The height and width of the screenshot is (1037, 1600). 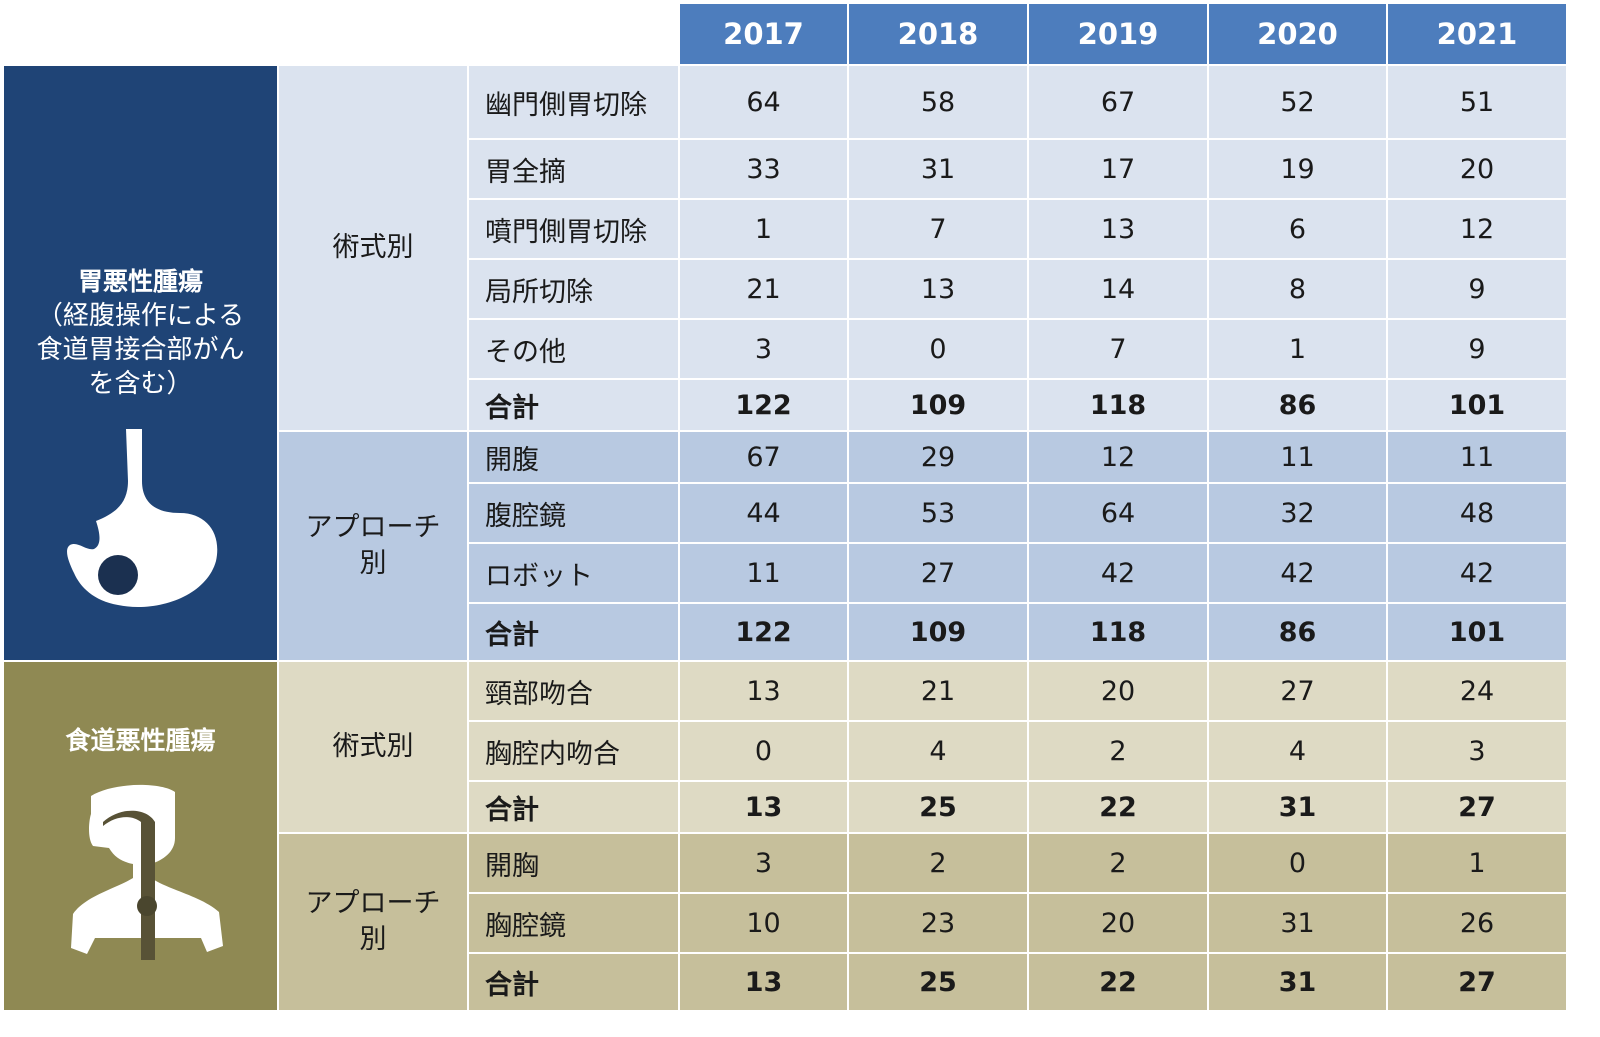 What do you see at coordinates (573, 229) in the screenshot?
I see `procedure-label: 噴門側胃切除` at bounding box center [573, 229].